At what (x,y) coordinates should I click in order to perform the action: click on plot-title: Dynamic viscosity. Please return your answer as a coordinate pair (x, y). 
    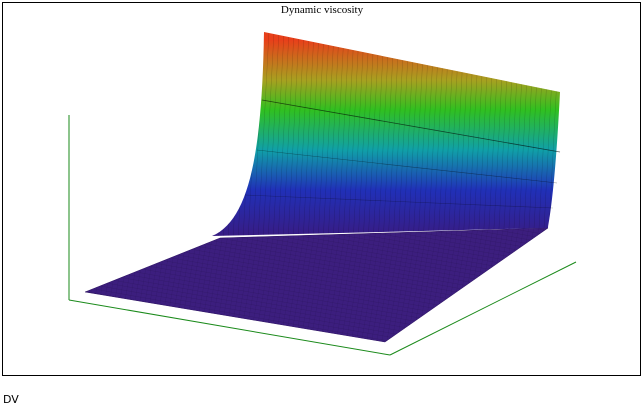
    Looking at the image, I should click on (322, 10).